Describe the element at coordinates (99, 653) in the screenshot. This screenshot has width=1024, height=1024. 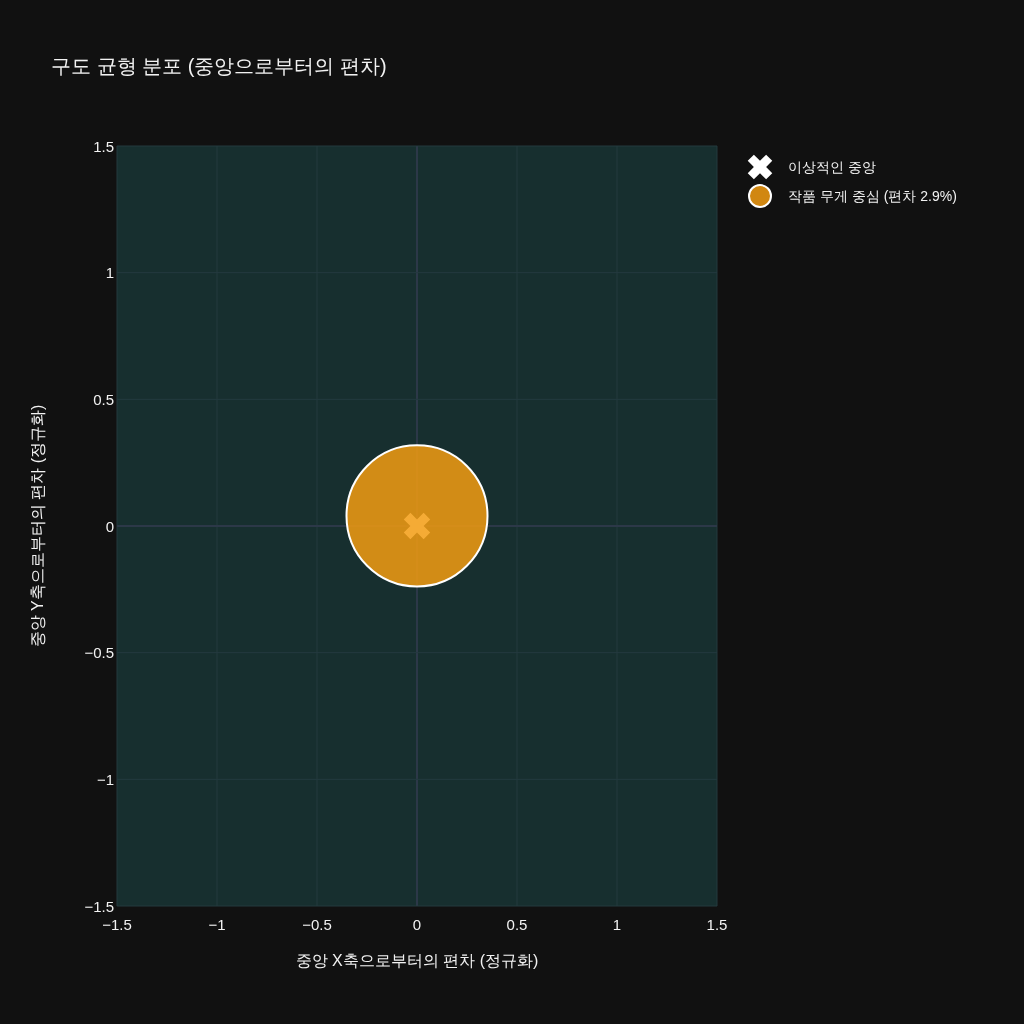
I see `y-tick-label: −0.5` at that location.